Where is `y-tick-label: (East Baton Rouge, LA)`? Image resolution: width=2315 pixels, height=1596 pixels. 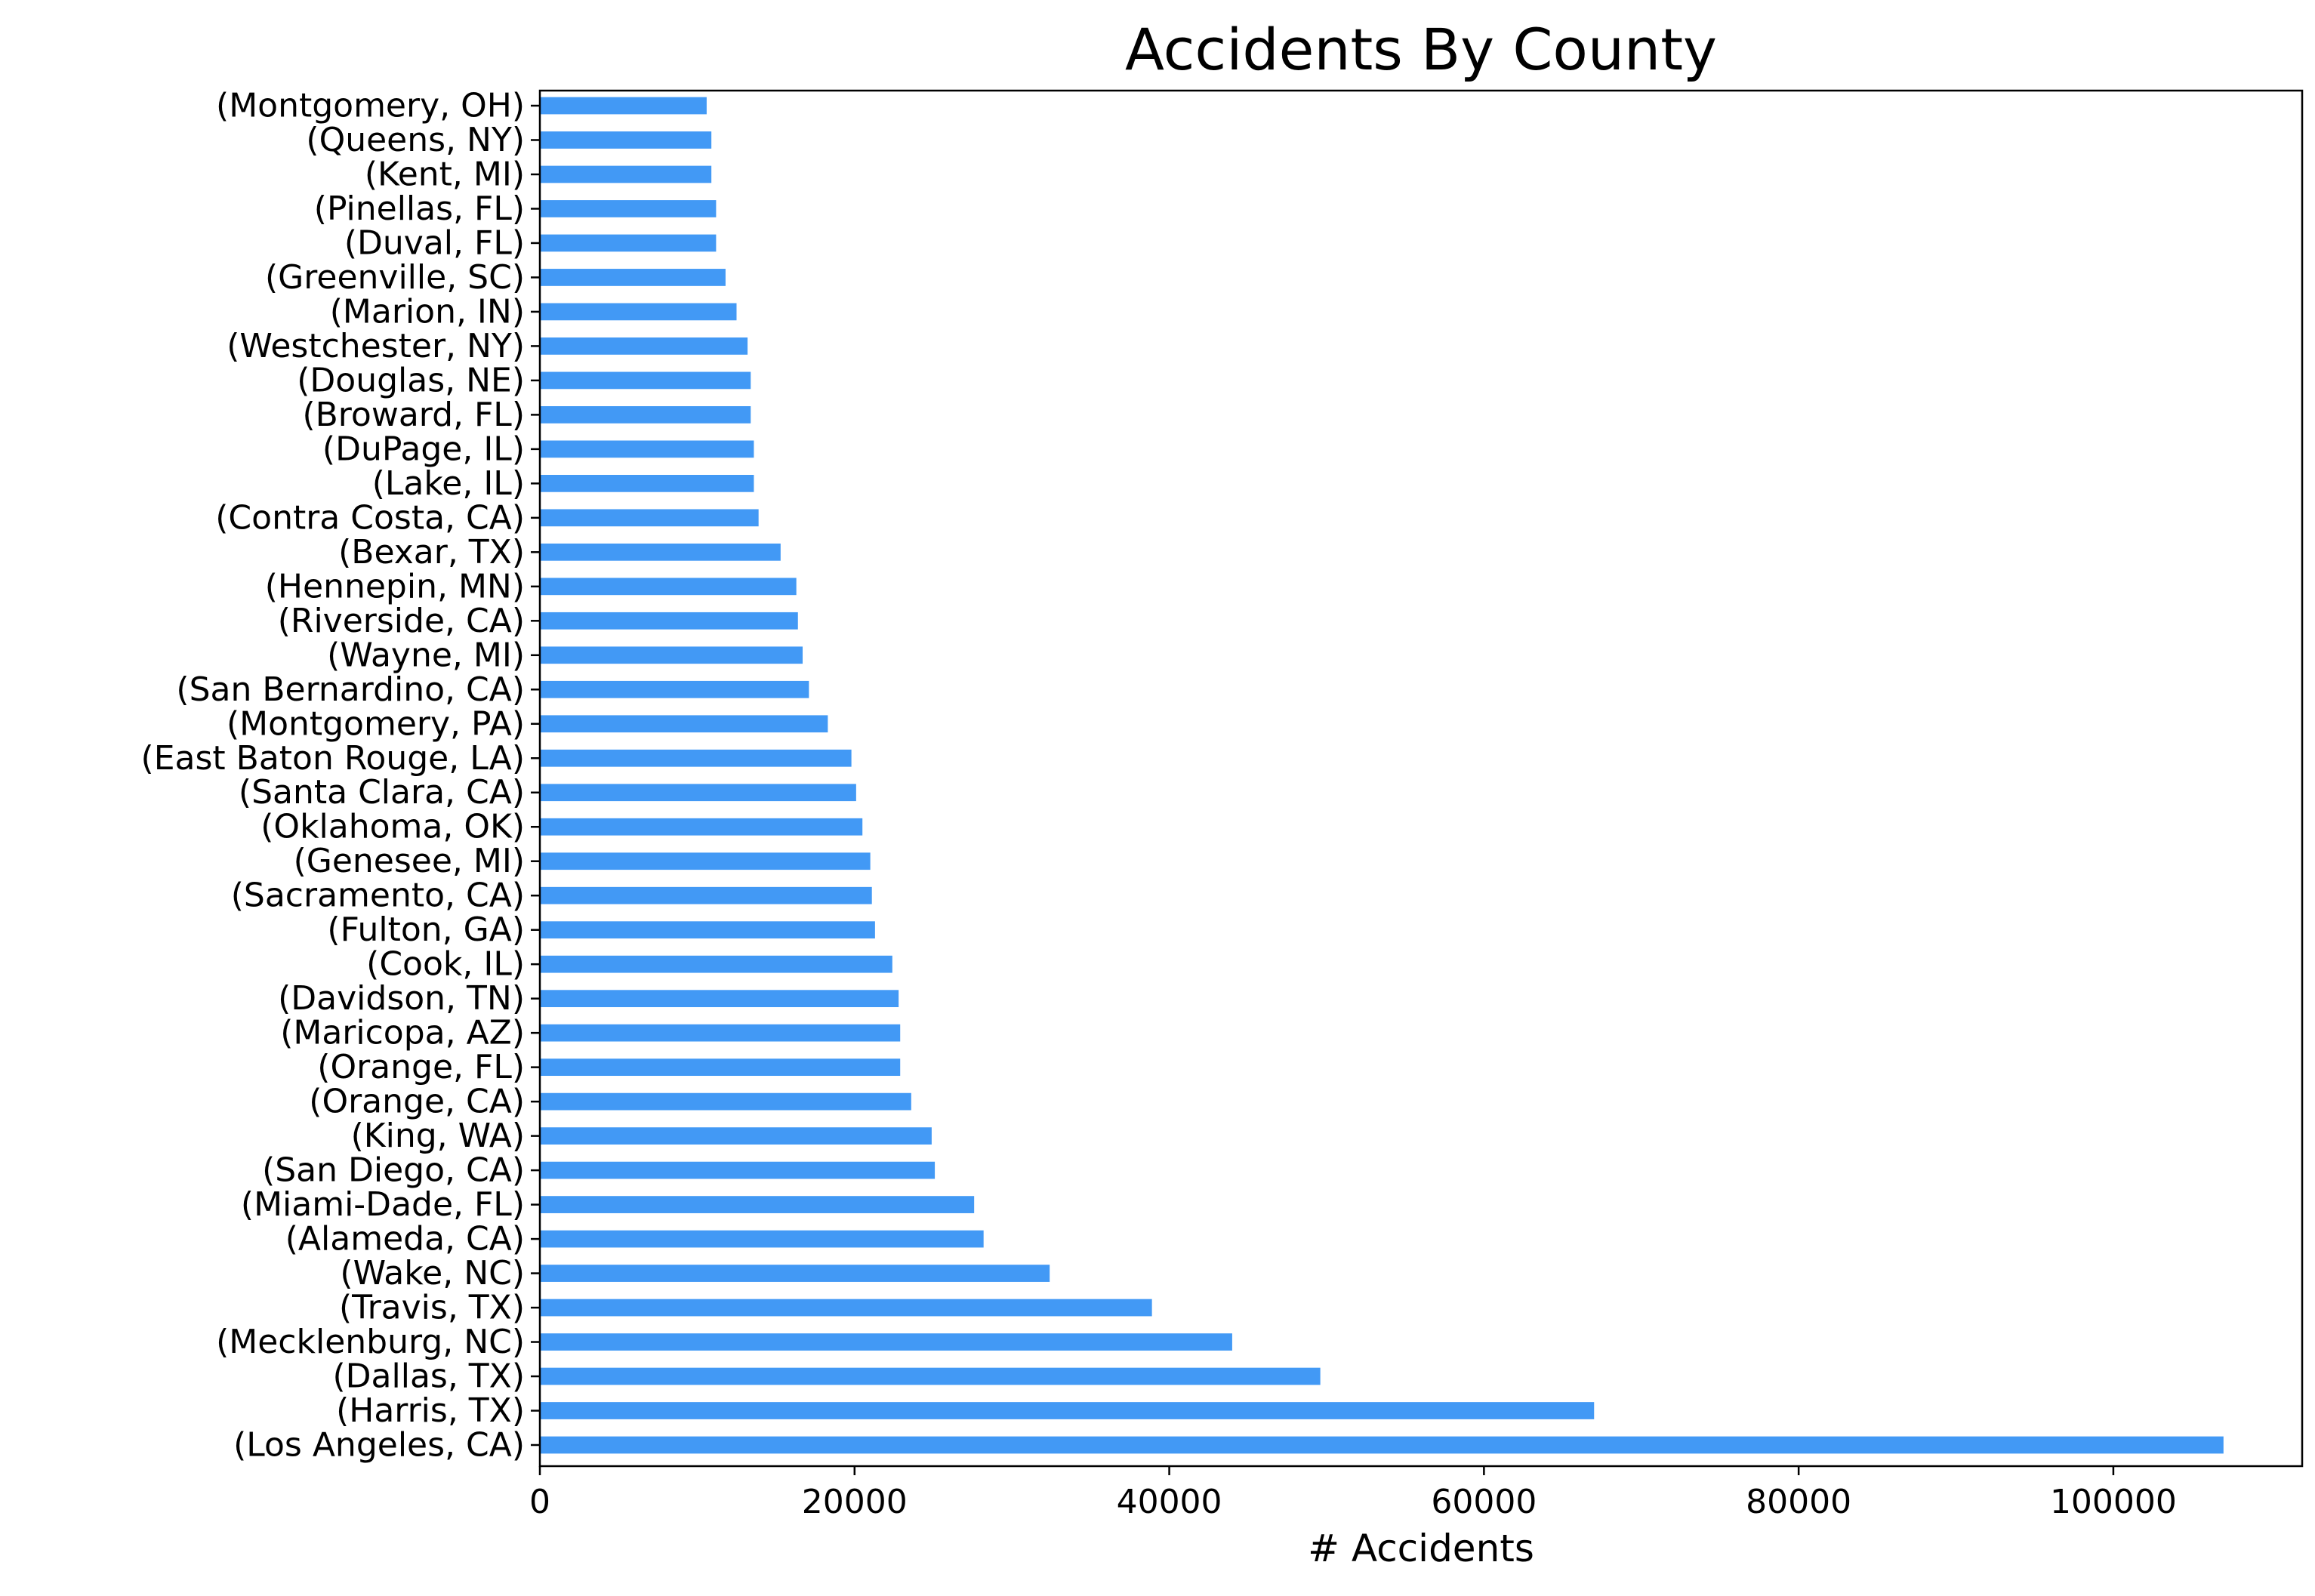
y-tick-label: (East Baton Rouge, LA) is located at coordinates (333, 758).